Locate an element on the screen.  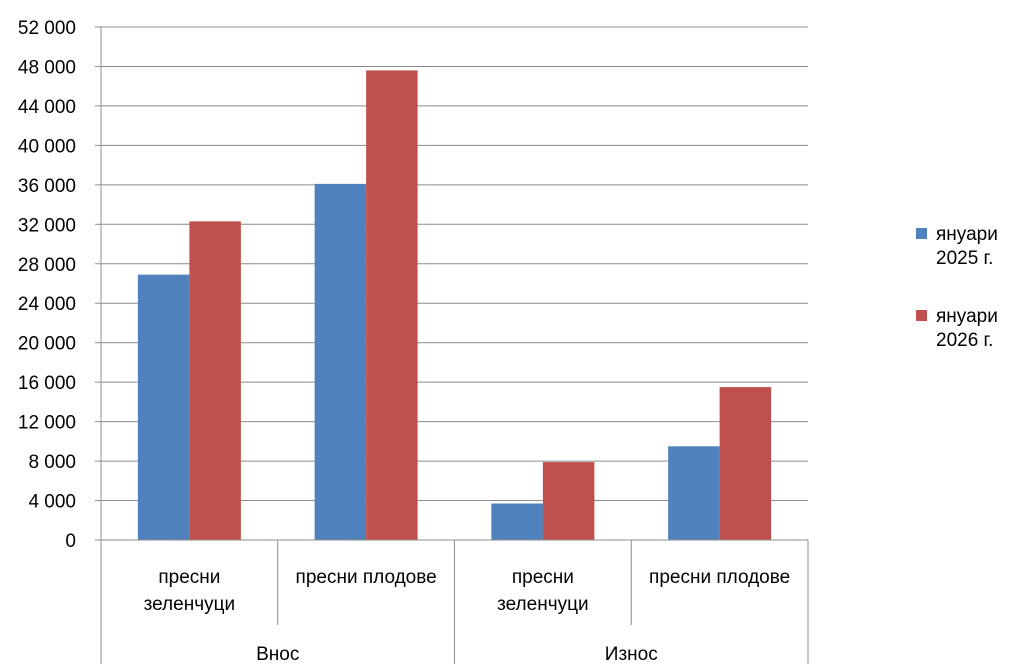
legend-label: 2026 г. is located at coordinates (964, 340).